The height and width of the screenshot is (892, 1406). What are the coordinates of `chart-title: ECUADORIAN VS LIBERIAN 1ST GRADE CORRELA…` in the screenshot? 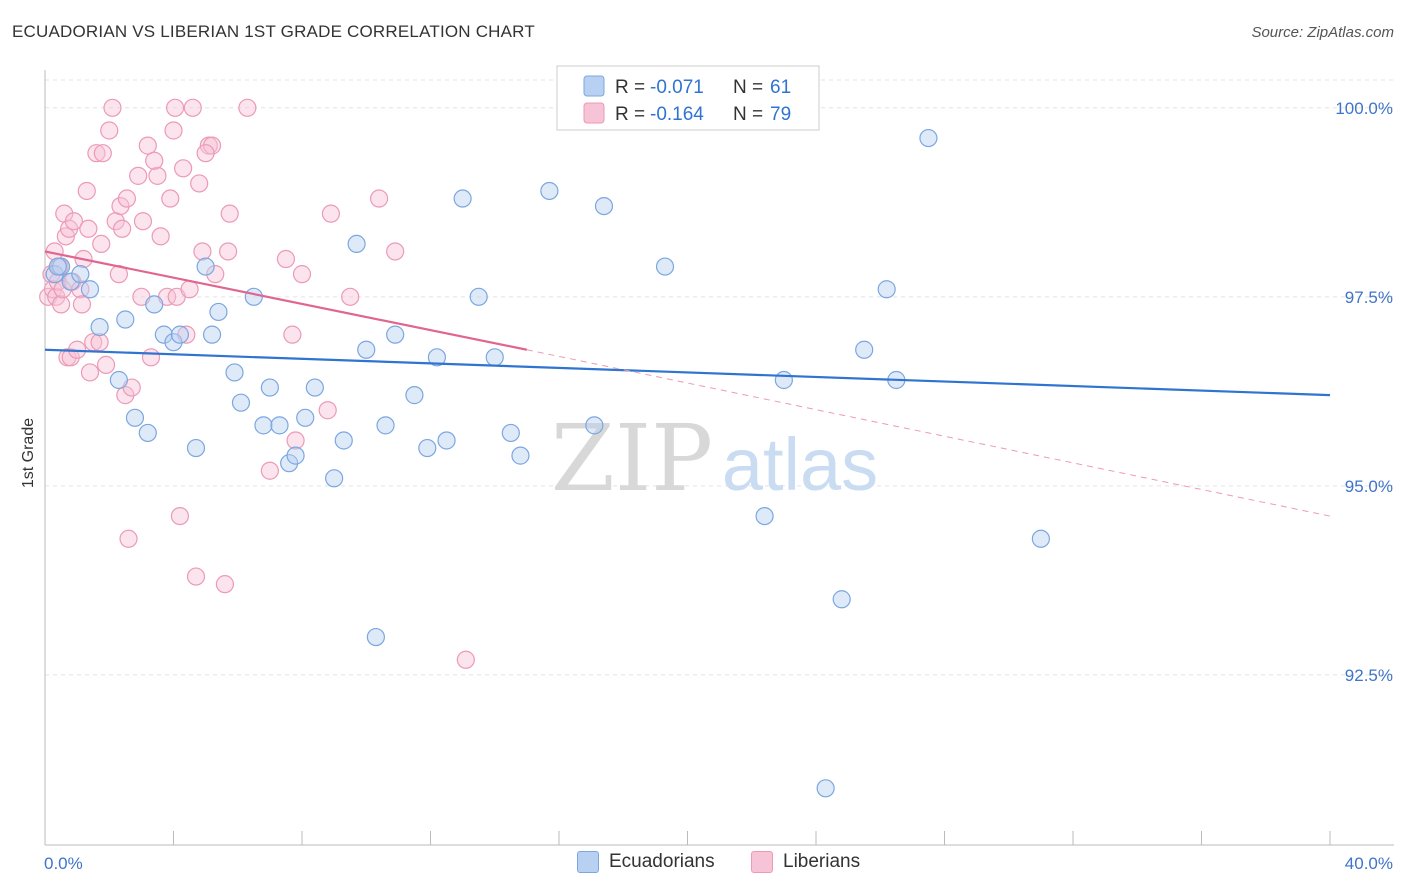 It's located at (273, 31).